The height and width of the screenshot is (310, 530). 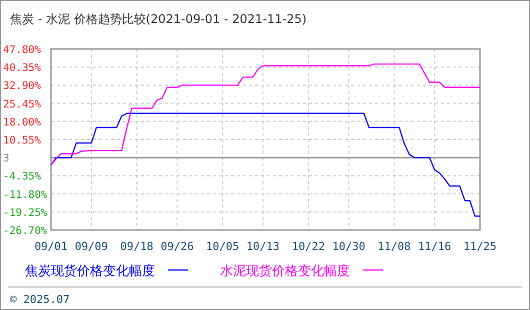 What do you see at coordinates (223, 246) in the screenshot?
I see `x-tick-label: 10/05` at bounding box center [223, 246].